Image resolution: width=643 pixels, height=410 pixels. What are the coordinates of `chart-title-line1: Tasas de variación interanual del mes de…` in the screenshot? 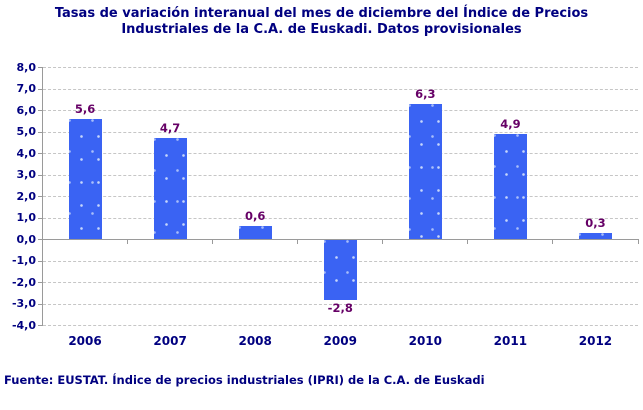 It's located at (321, 13).